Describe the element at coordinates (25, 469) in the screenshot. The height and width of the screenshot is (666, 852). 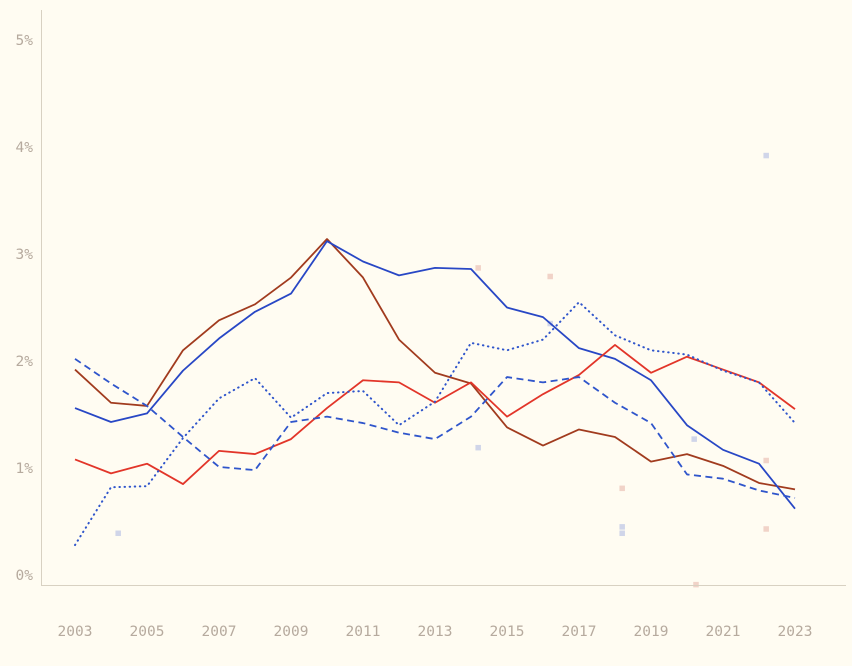
I see `y-tick-label: 1%` at that location.